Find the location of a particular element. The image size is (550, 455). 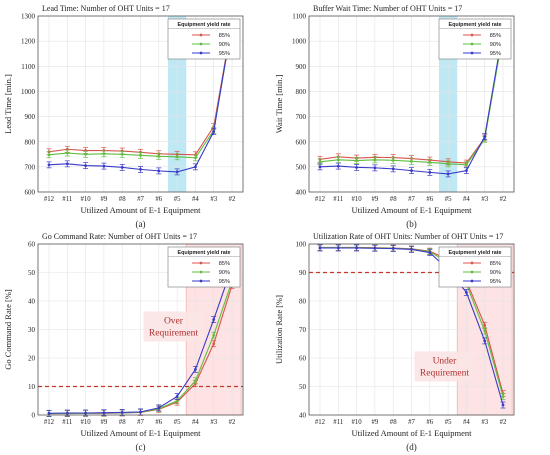

axes-frame is located at coordinates (411, 329).